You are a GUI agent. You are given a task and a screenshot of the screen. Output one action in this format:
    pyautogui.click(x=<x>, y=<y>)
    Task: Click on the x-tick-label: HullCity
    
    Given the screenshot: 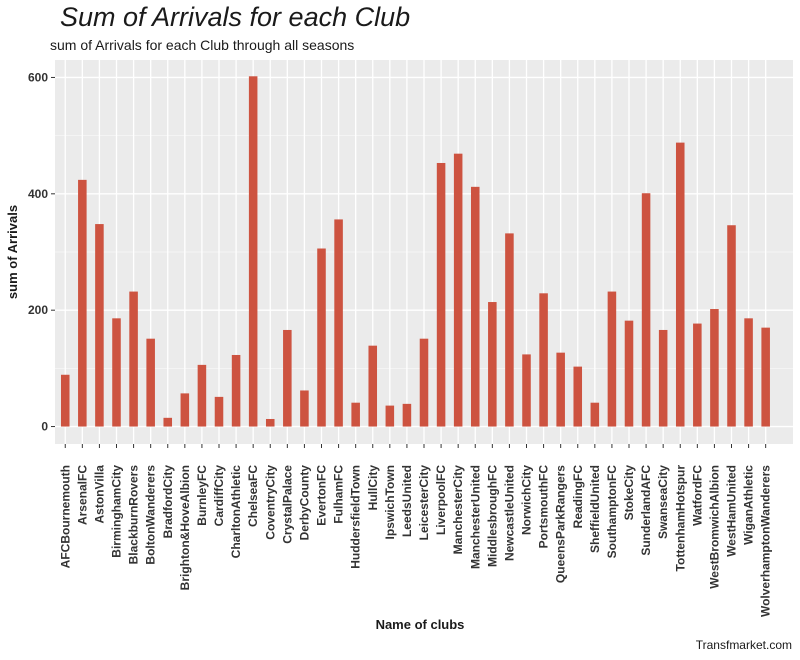 What is the action you would take?
    pyautogui.click(x=373, y=488)
    